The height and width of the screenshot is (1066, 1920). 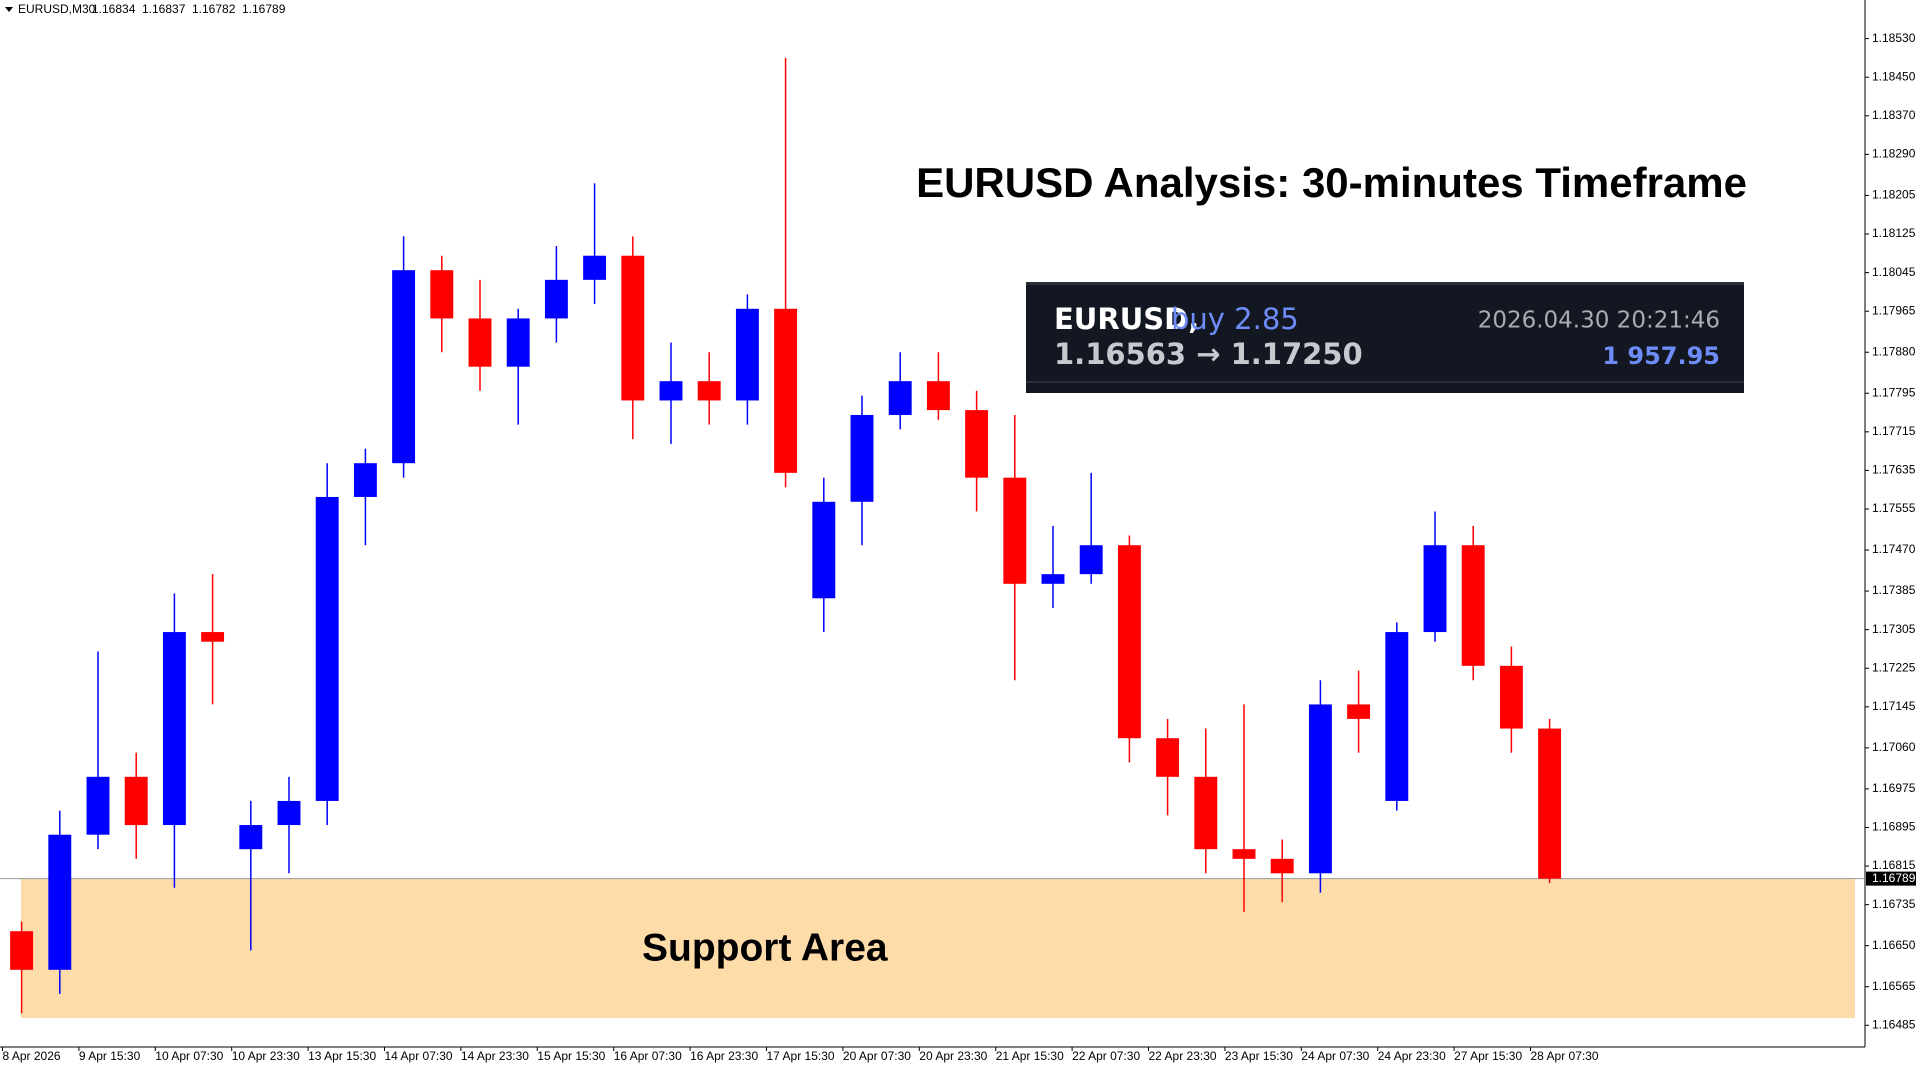 I want to click on y-tick-label: 1.16650, so click(x=1894, y=945).